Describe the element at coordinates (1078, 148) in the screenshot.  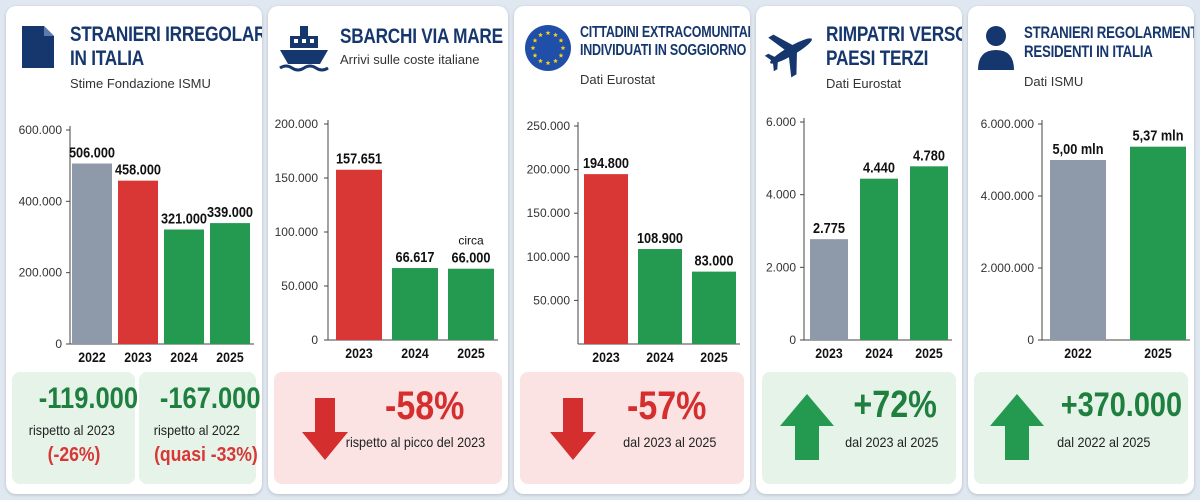
I see `bar-value-label: 5,00 mln` at that location.